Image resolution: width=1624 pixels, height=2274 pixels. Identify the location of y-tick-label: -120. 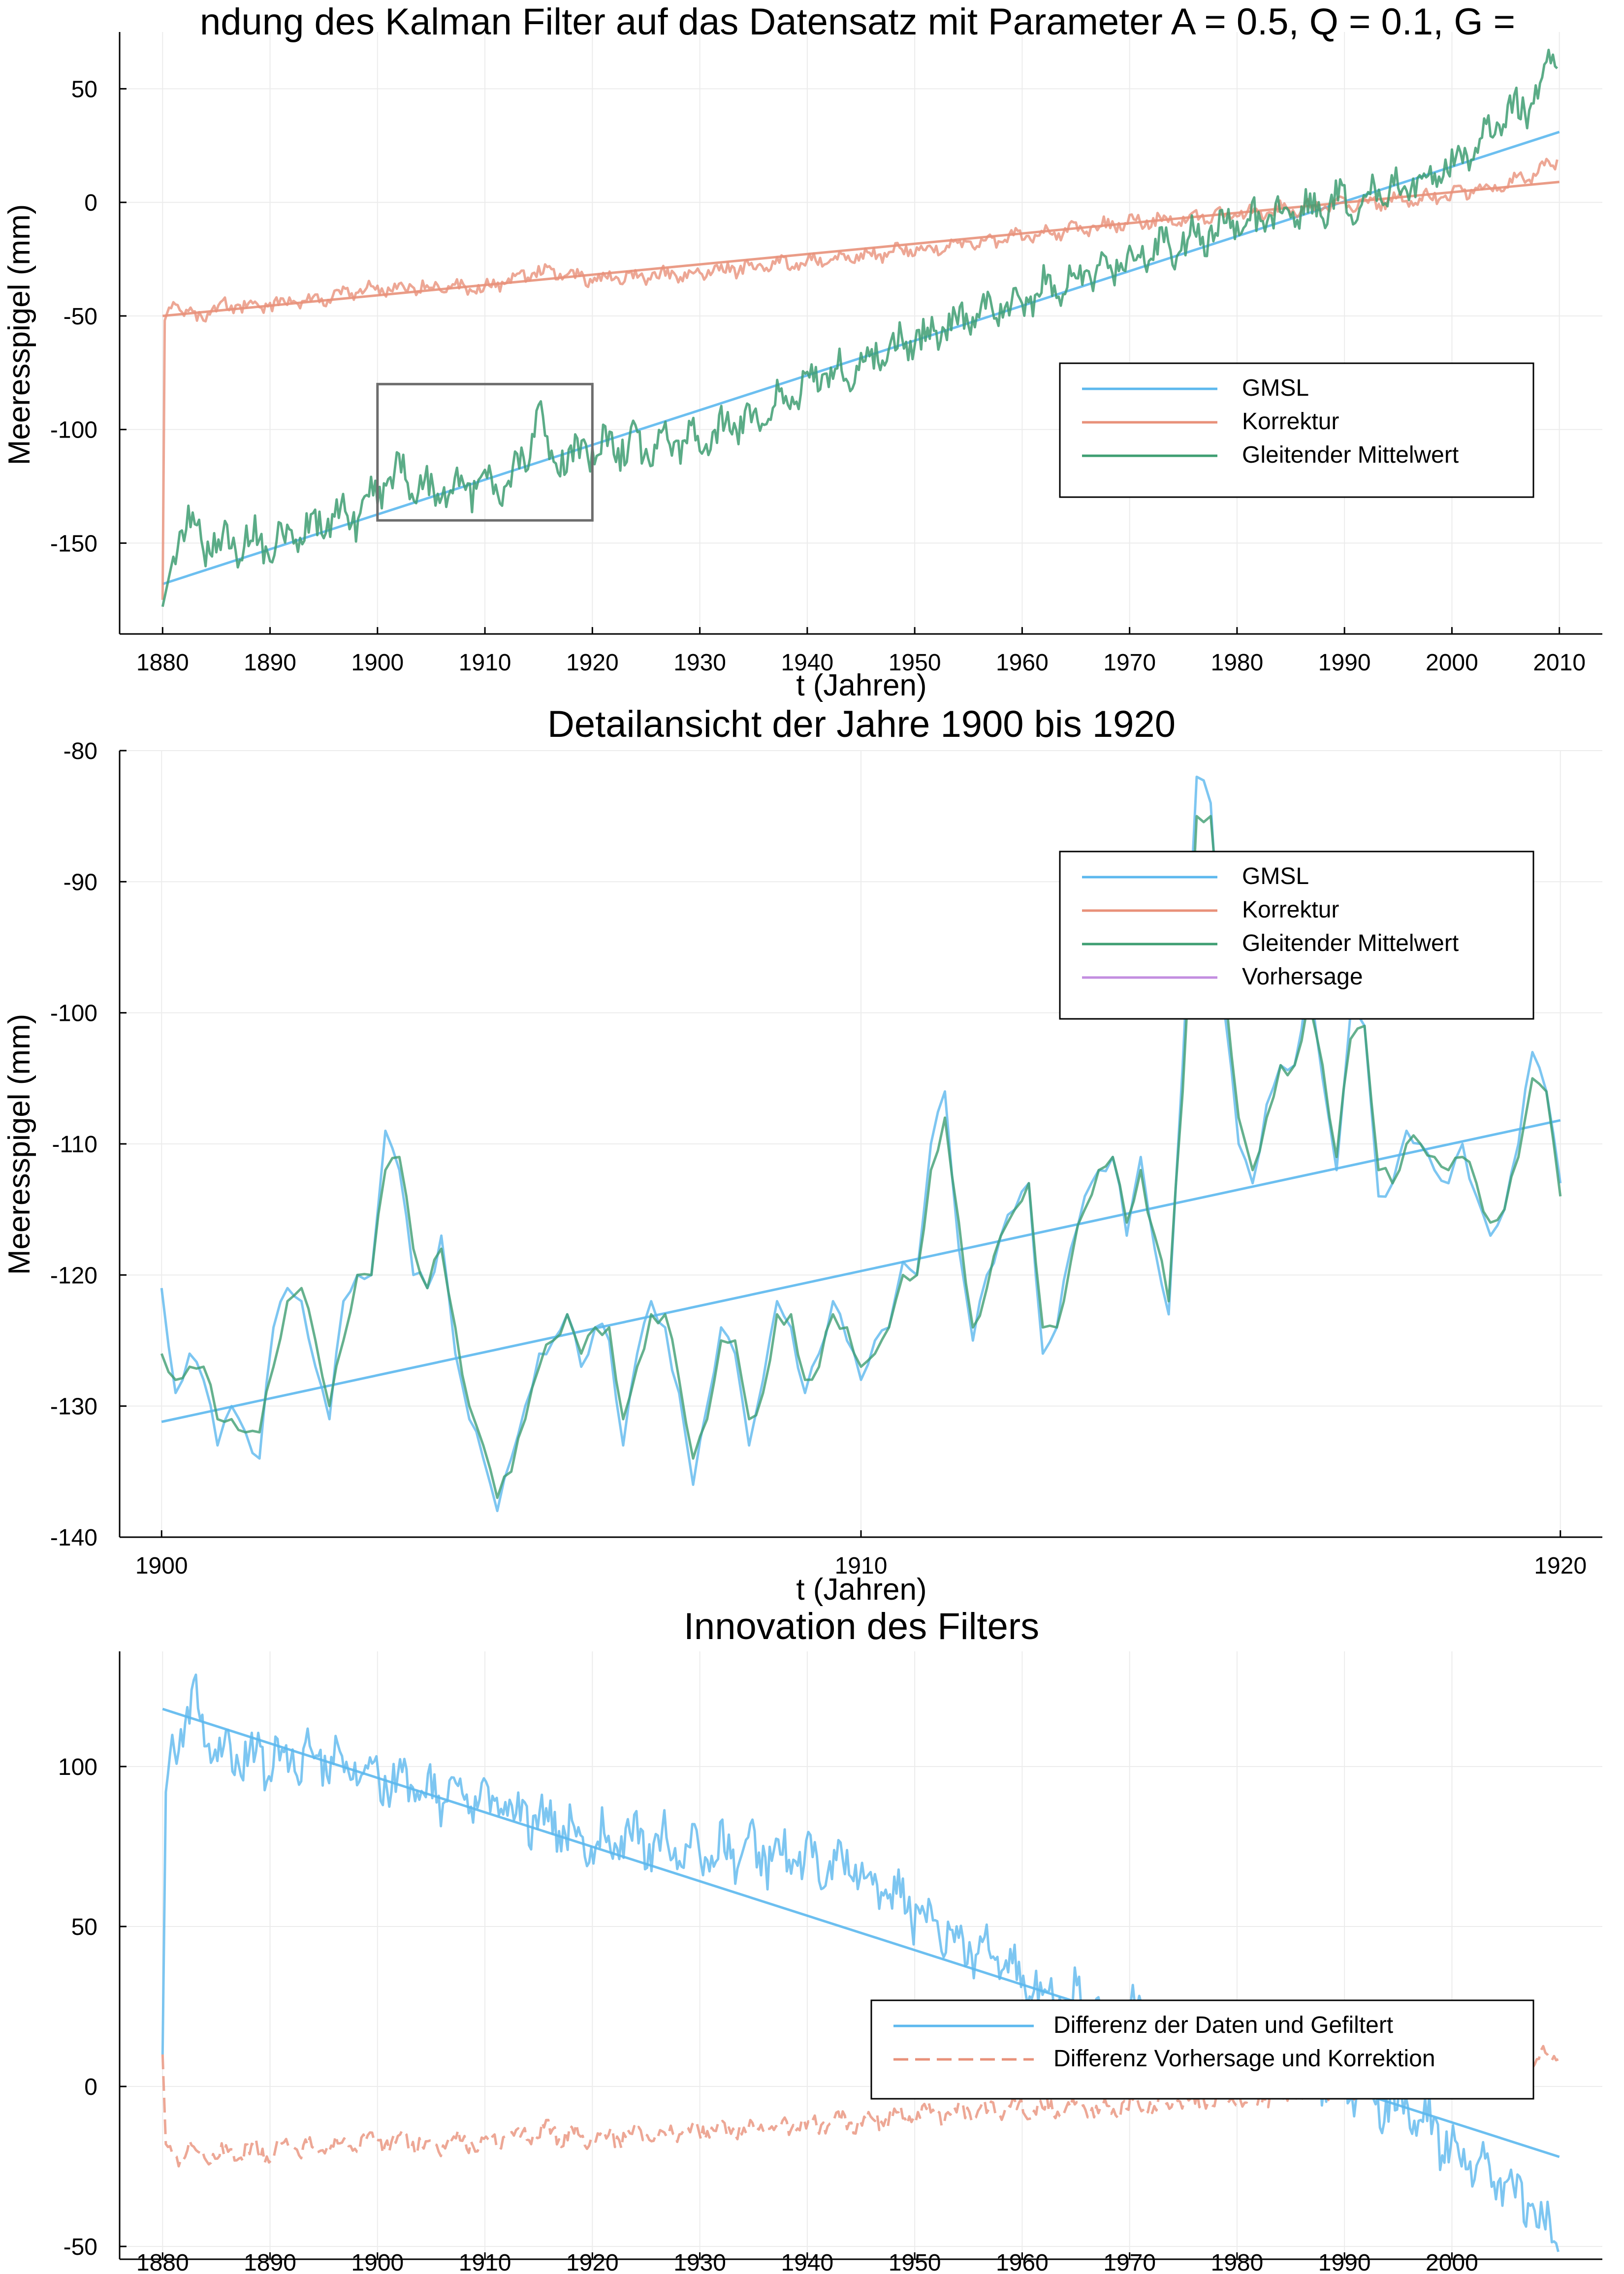
(73, 1276).